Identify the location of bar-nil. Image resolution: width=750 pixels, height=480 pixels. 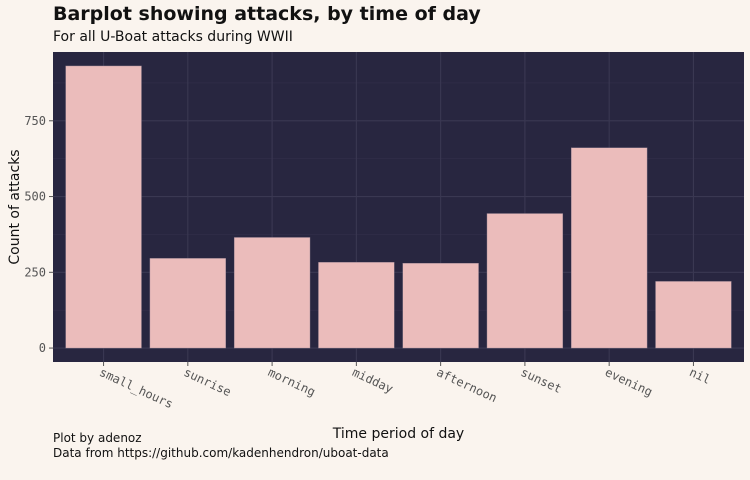
(693, 315).